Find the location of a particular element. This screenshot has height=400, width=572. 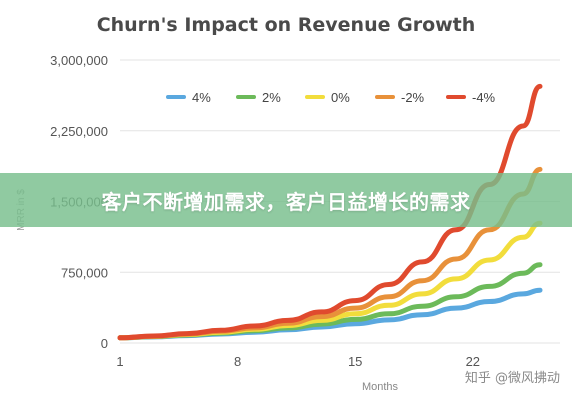

x-tick-label: 1 is located at coordinates (119, 361).